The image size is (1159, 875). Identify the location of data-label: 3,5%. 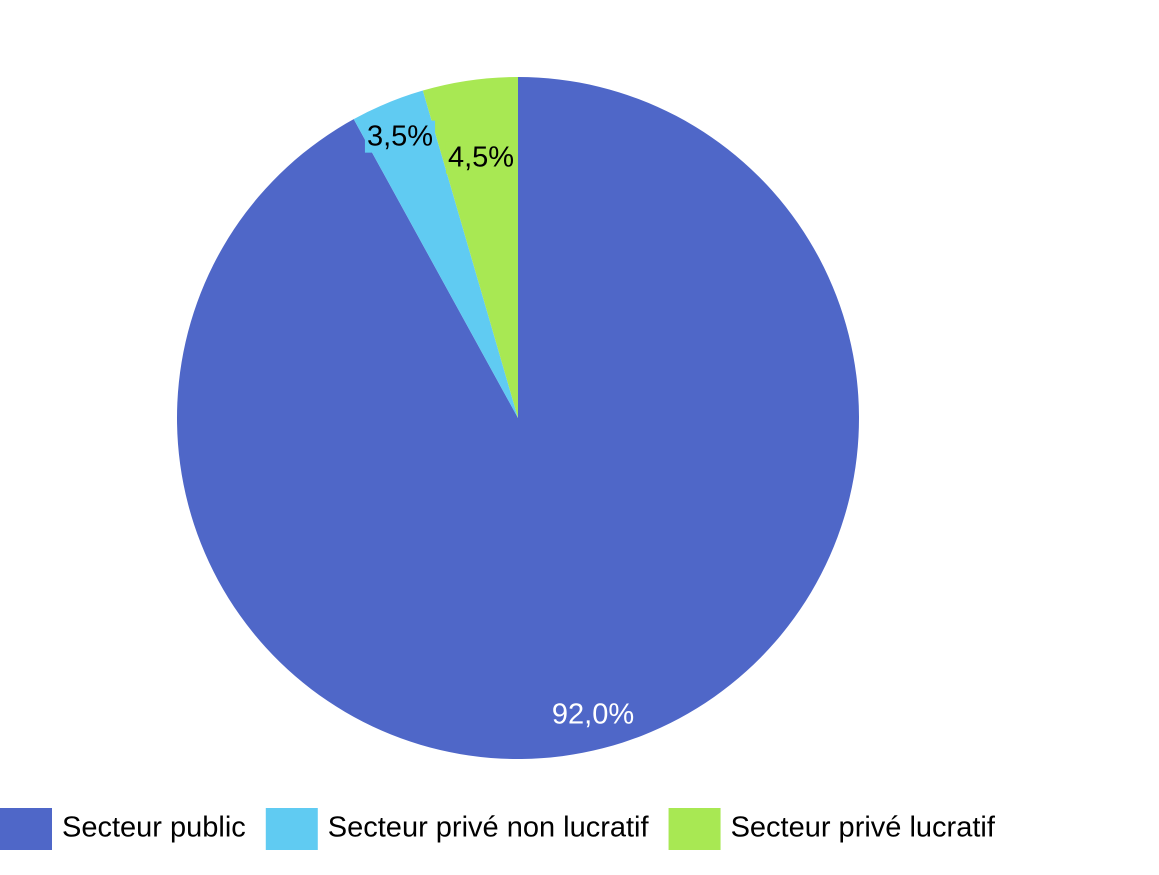
(400, 137).